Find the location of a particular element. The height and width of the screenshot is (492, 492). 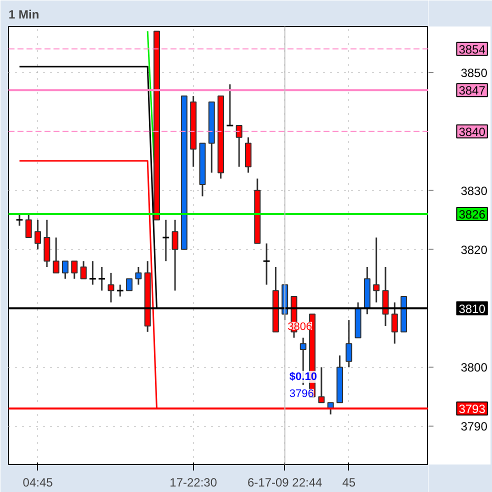

x-tick-label: 04:45 is located at coordinates (38, 483).